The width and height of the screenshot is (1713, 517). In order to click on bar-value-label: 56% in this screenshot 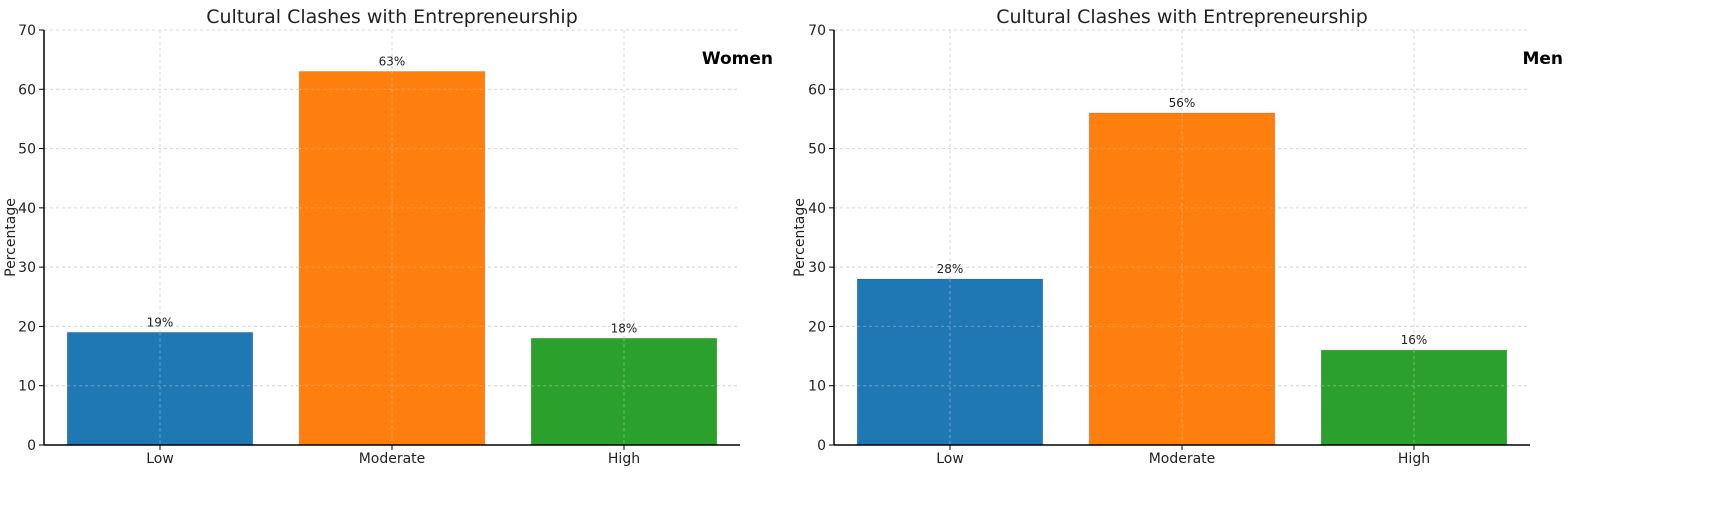, I will do `click(1182, 103)`.